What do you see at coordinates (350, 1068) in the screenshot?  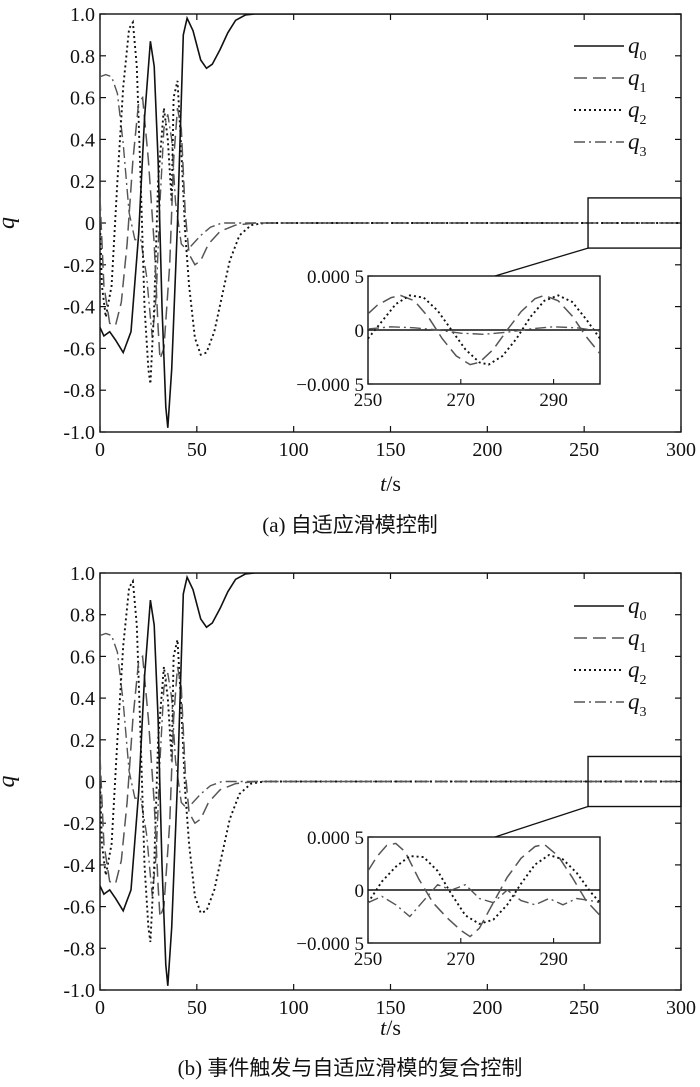 I see `figure-caption: (b) 事件触发与自适应滑模的复合控制` at bounding box center [350, 1068].